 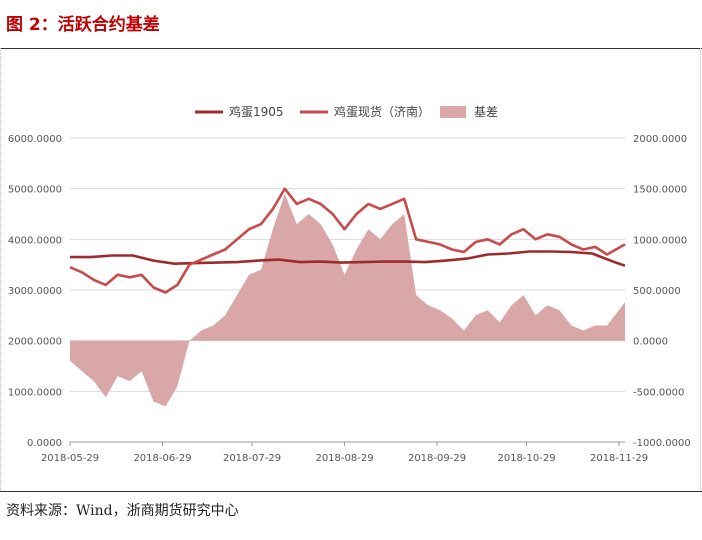 What do you see at coordinates (83, 25) in the screenshot?
I see `figure-title: 图 2：活跃合约基差` at bounding box center [83, 25].